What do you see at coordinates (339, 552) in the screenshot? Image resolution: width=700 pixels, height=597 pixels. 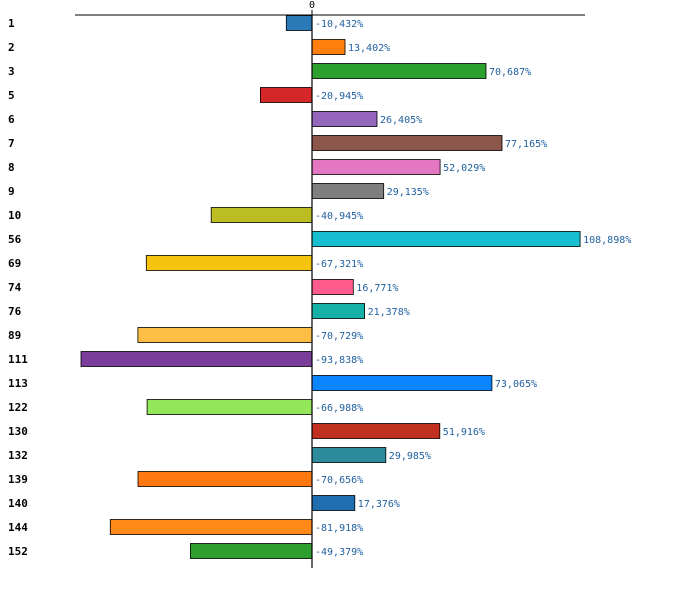 I see `value-label: -49,379%` at bounding box center [339, 552].